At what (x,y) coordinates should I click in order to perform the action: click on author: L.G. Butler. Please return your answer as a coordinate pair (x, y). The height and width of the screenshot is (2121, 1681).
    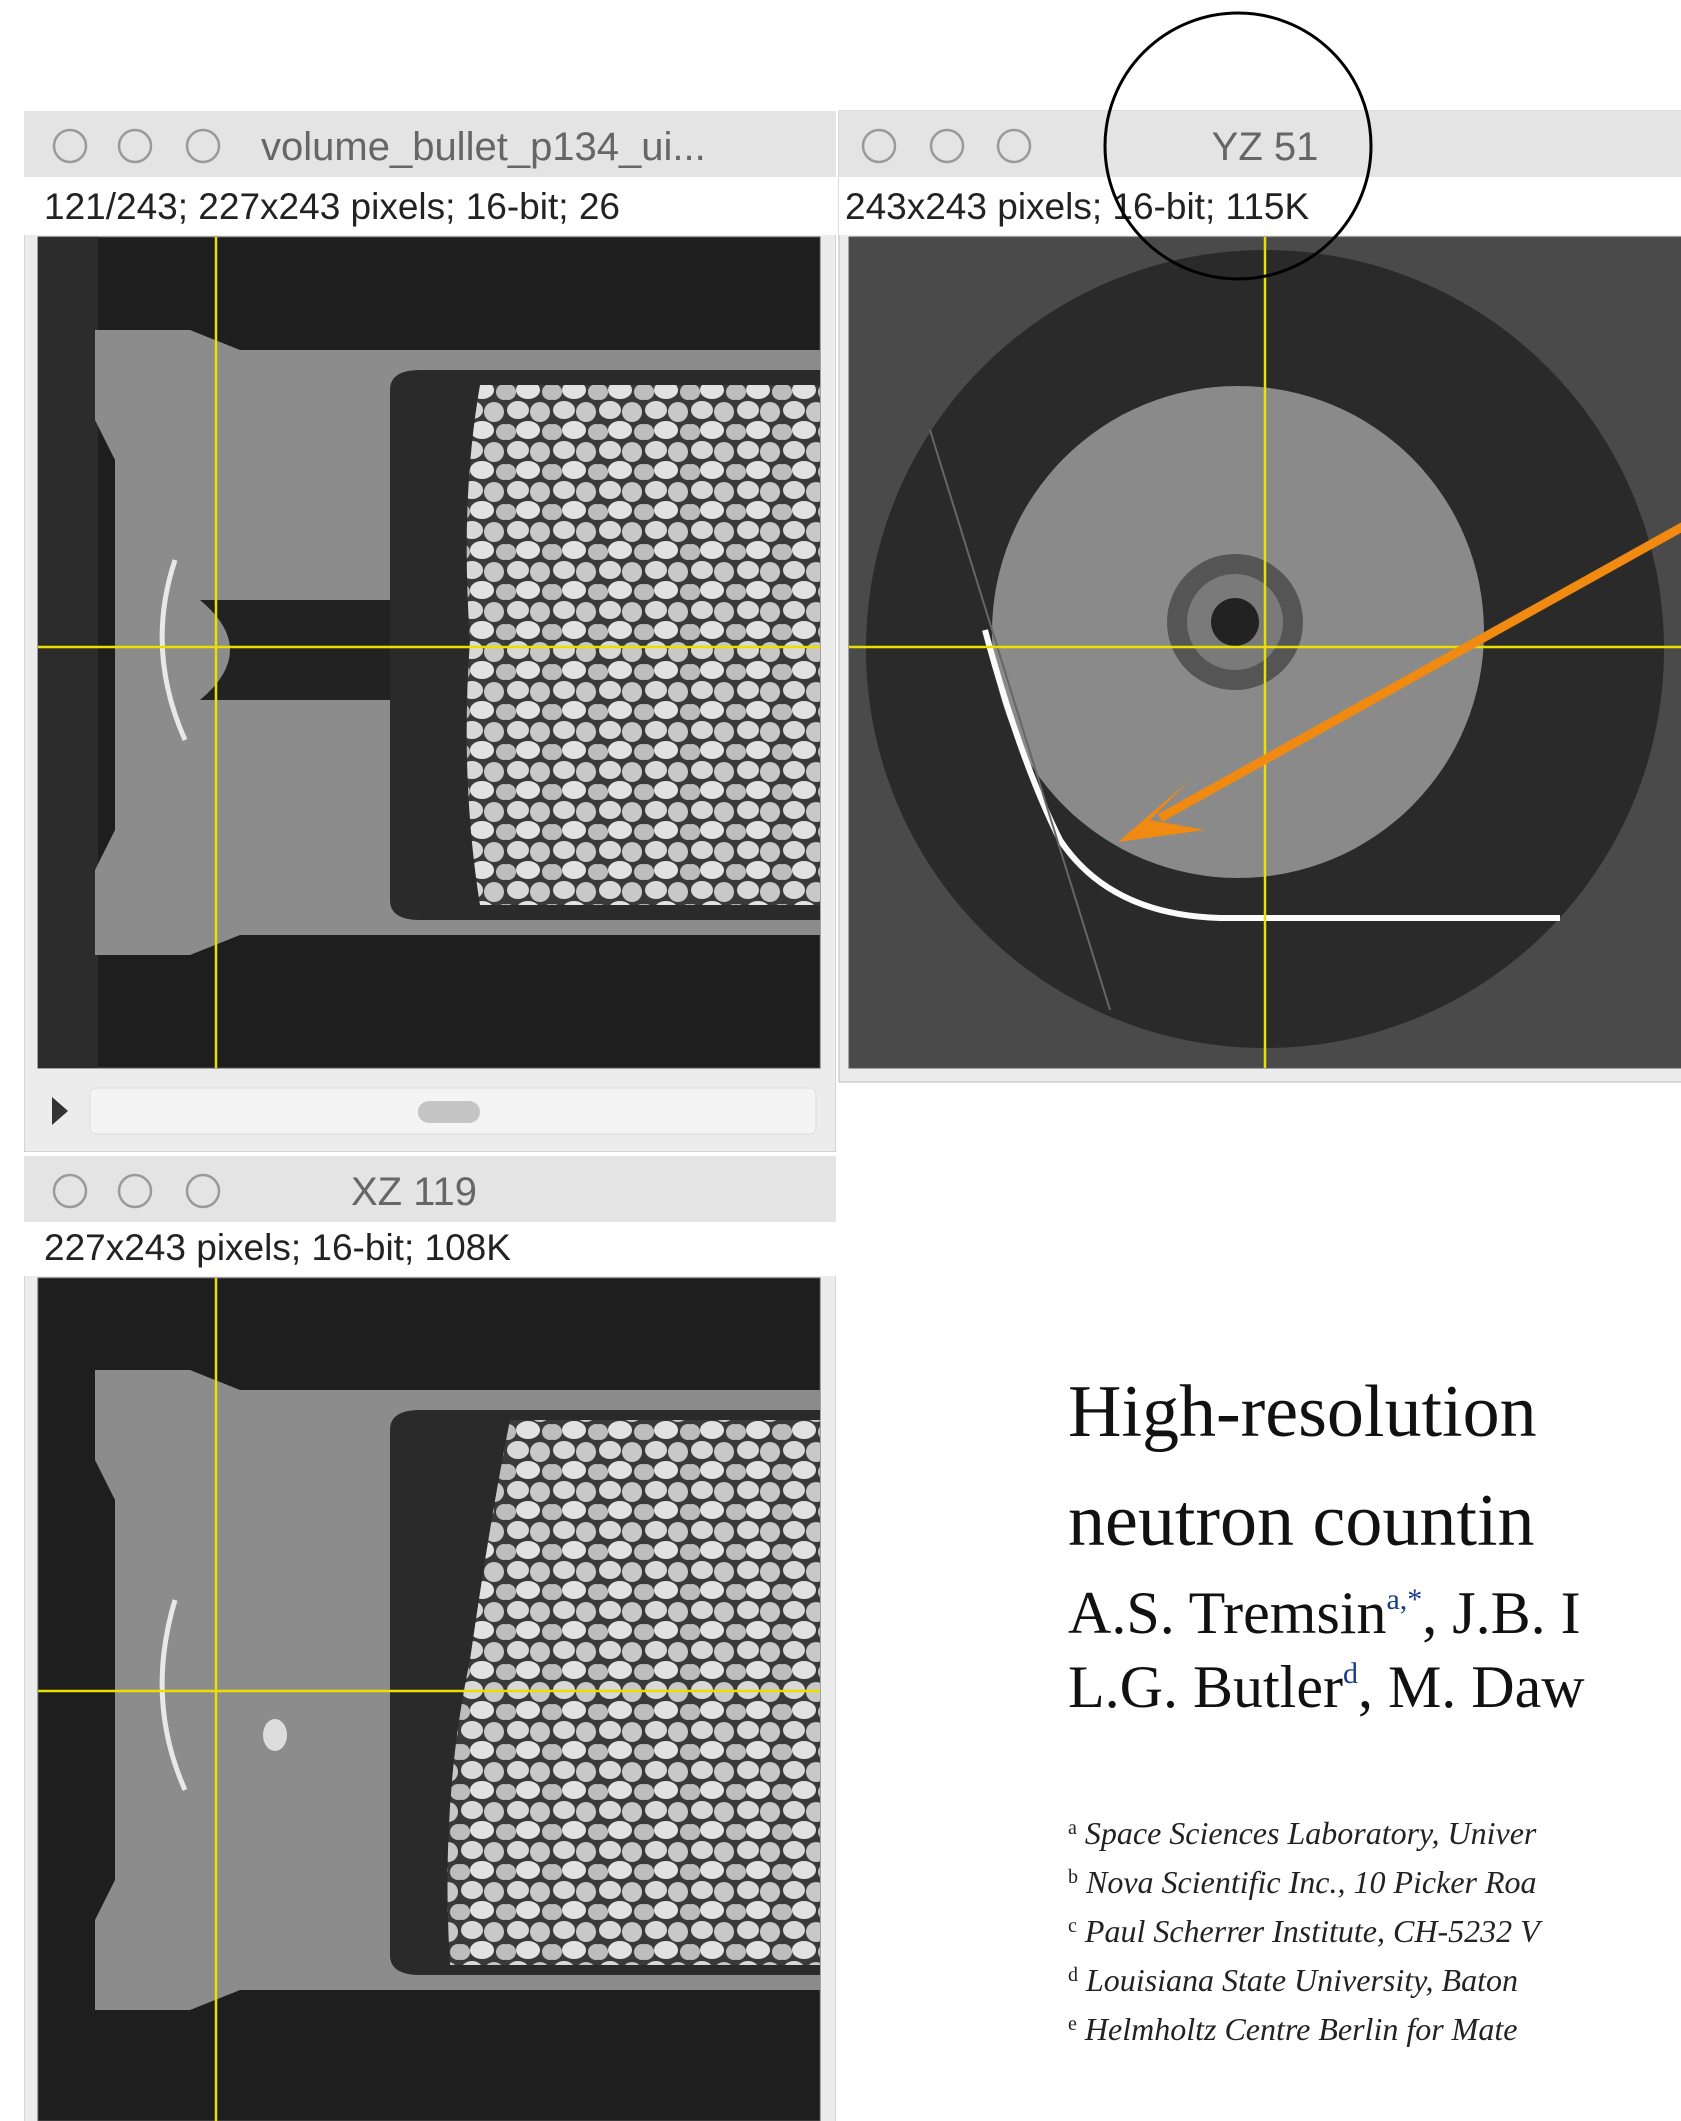
    Looking at the image, I should click on (1205, 1687).